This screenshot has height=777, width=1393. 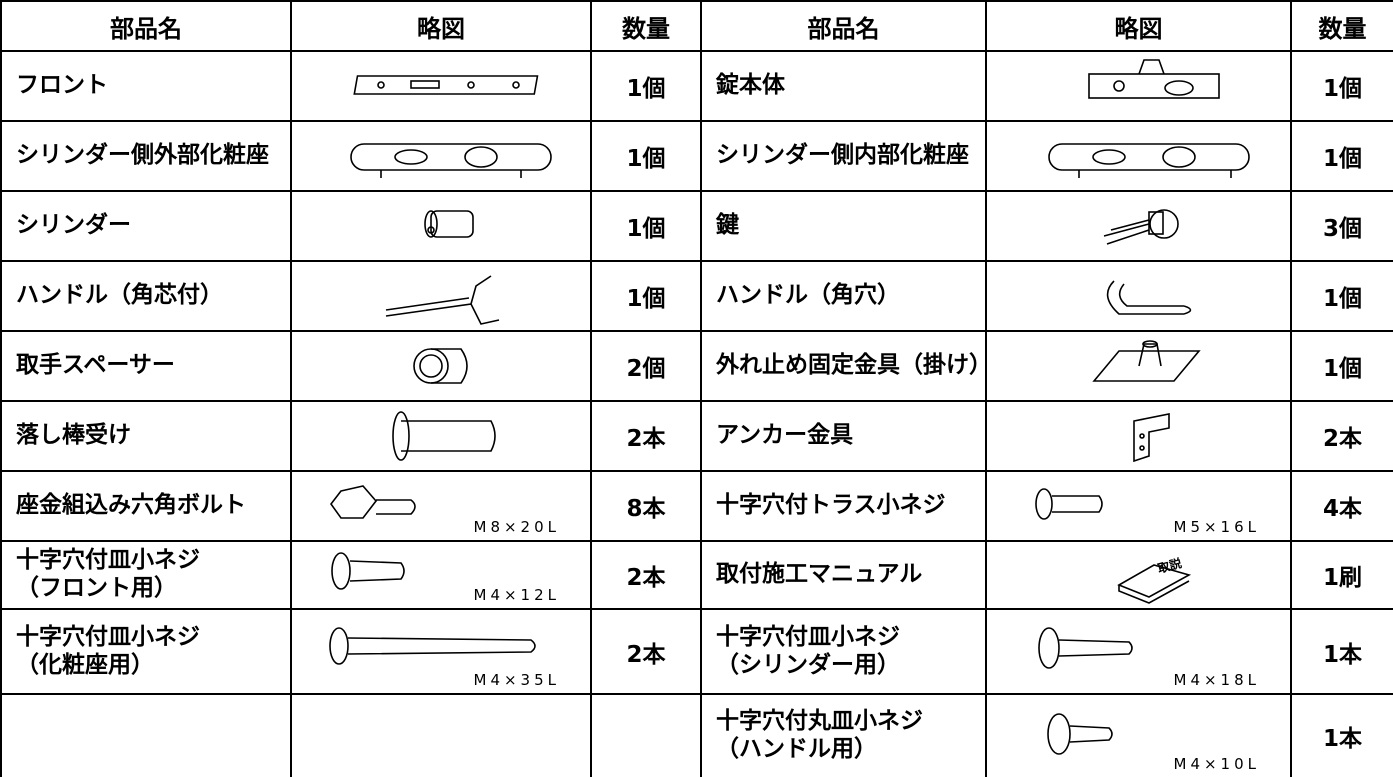 What do you see at coordinates (146, 436) in the screenshot?
I see `part-name: 落し棒受け` at bounding box center [146, 436].